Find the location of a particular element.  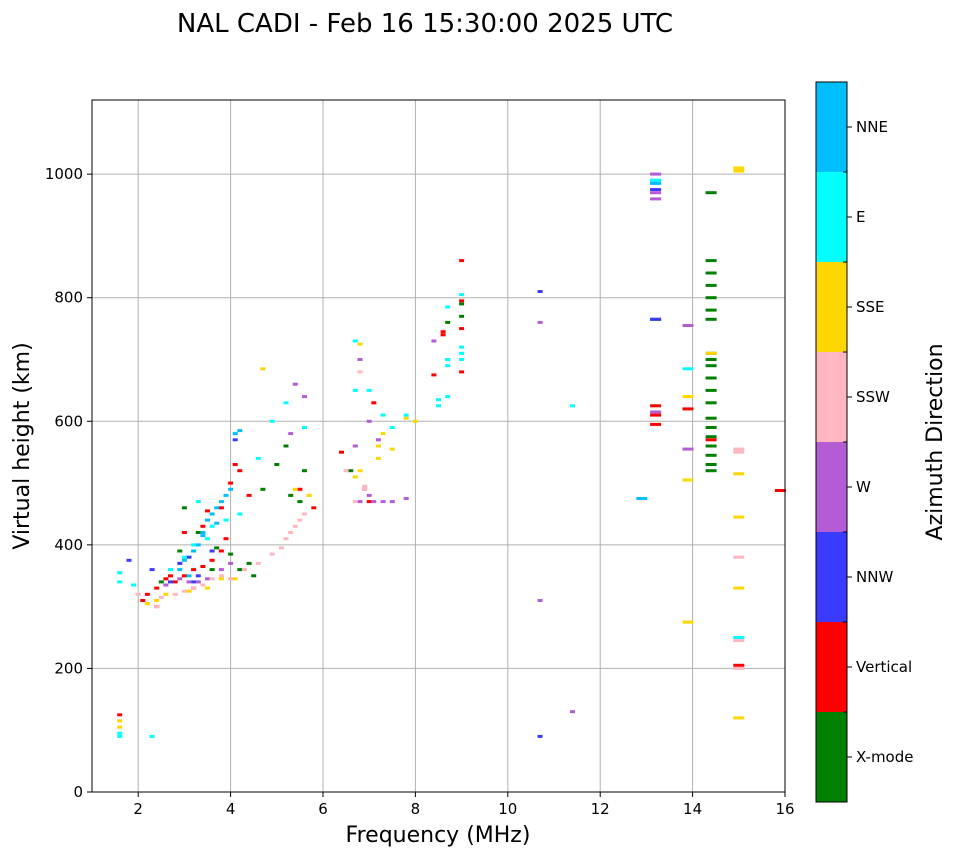

x-tick-label: 2 is located at coordinates (138, 809).